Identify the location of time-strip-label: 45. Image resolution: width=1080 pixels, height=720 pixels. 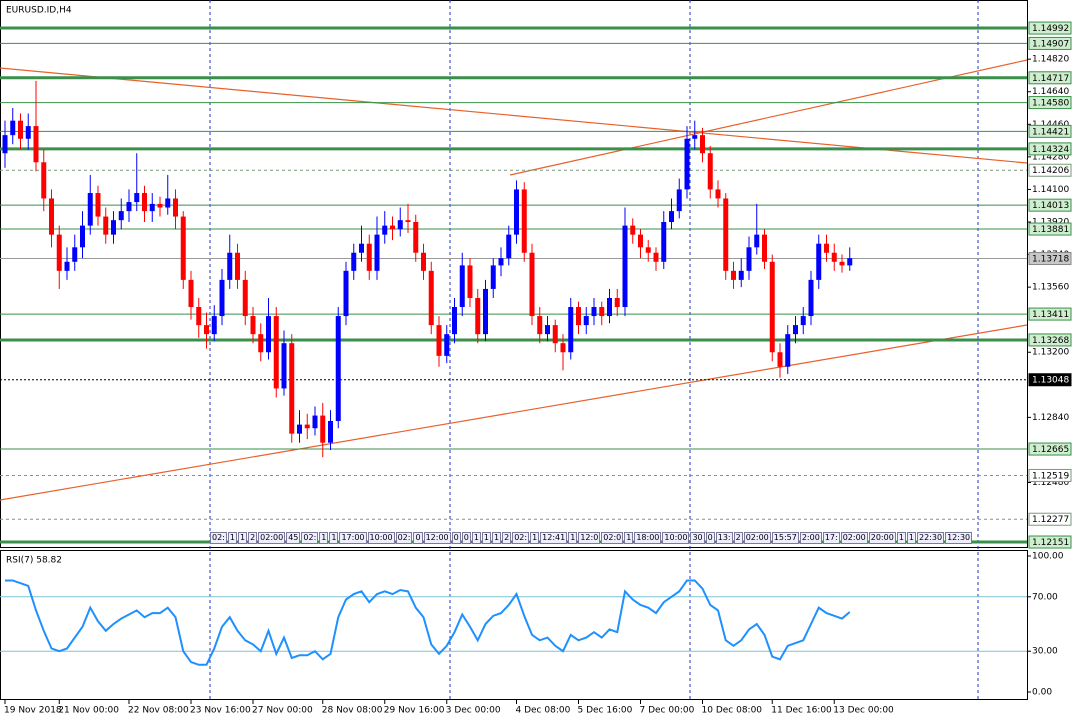
(293, 538).